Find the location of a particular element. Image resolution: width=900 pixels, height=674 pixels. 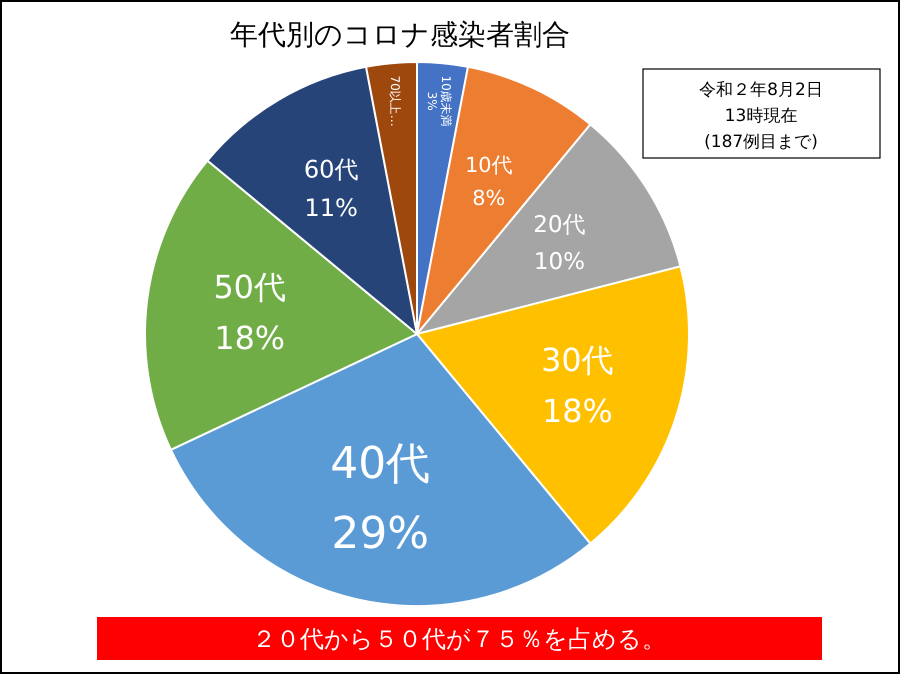

data-label: 11% is located at coordinates (331, 208).